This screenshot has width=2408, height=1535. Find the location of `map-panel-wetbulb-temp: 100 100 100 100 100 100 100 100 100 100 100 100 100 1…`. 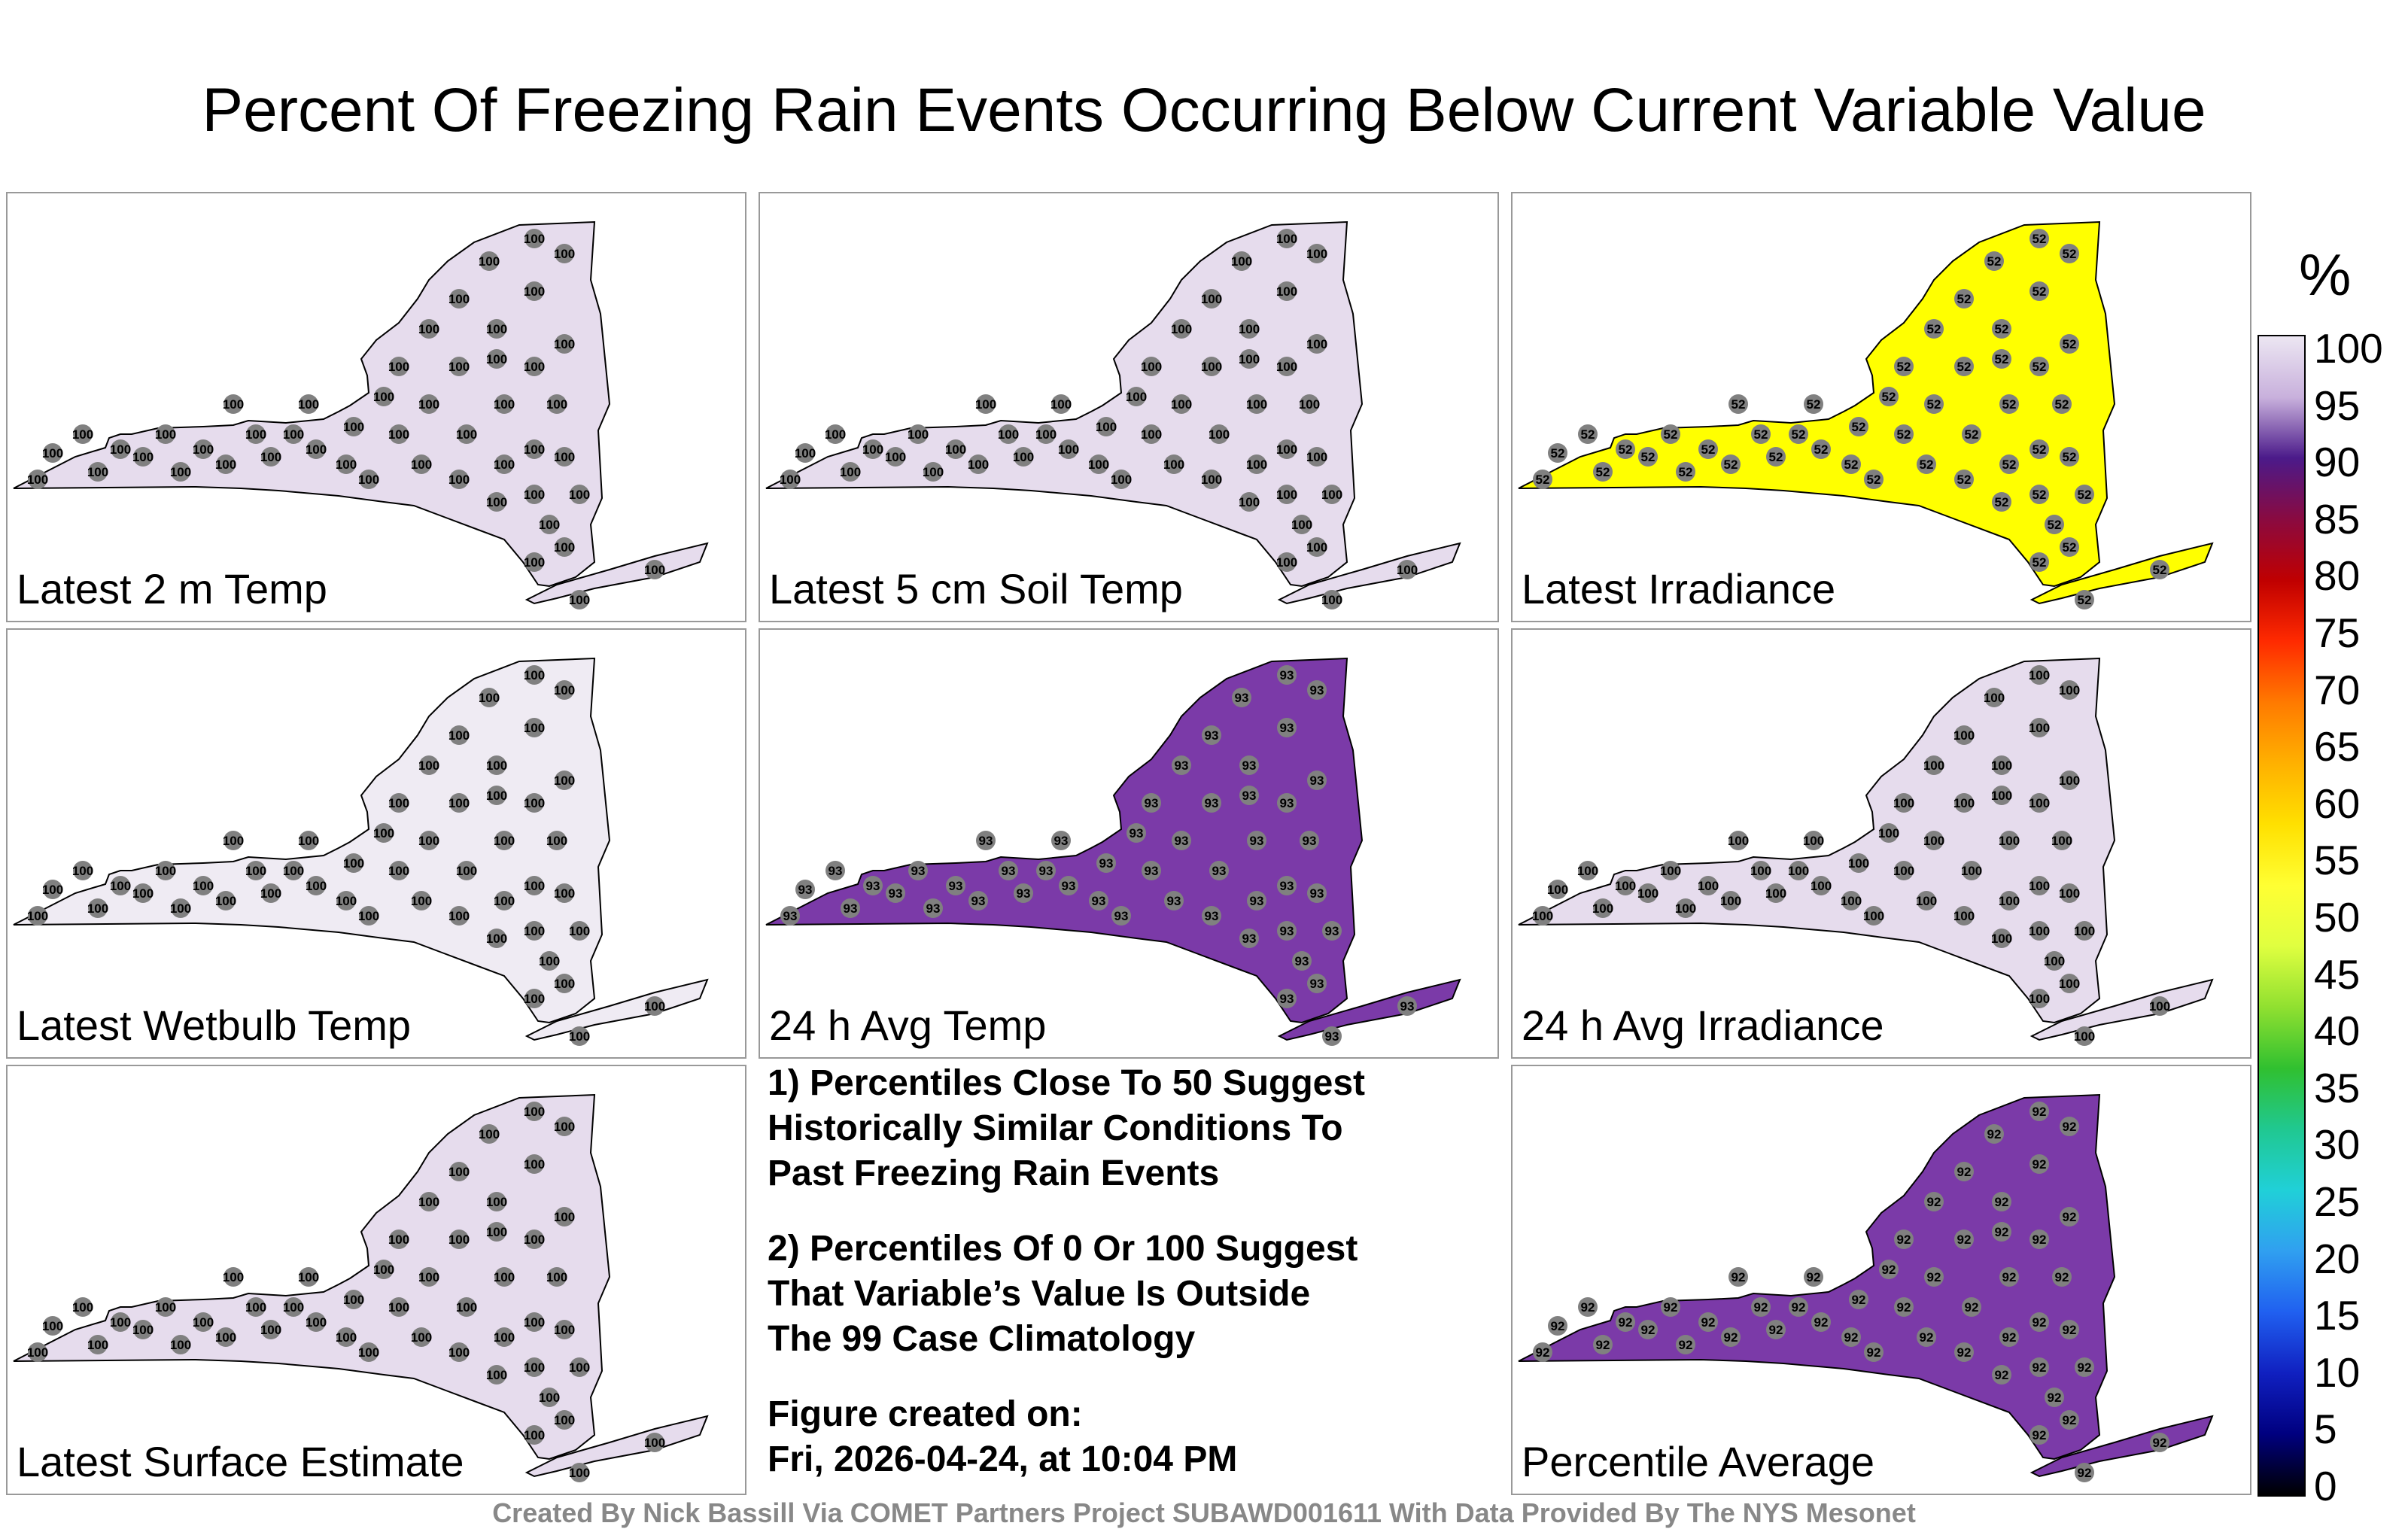

map-panel-wetbulb-temp: 100 100 100 100 100 100 100 100 100 100 100 100 100 1… is located at coordinates (376, 843).